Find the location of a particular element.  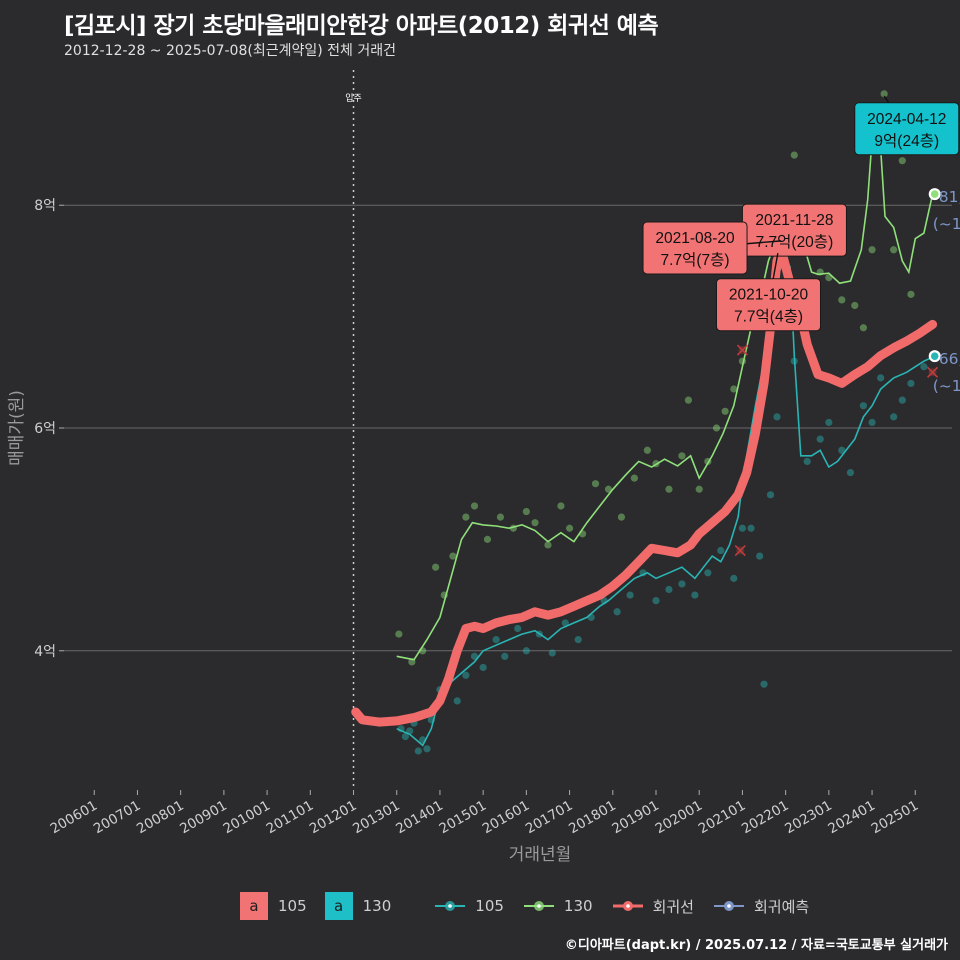

legend-key-fill-105: a is located at coordinates (254, 906).